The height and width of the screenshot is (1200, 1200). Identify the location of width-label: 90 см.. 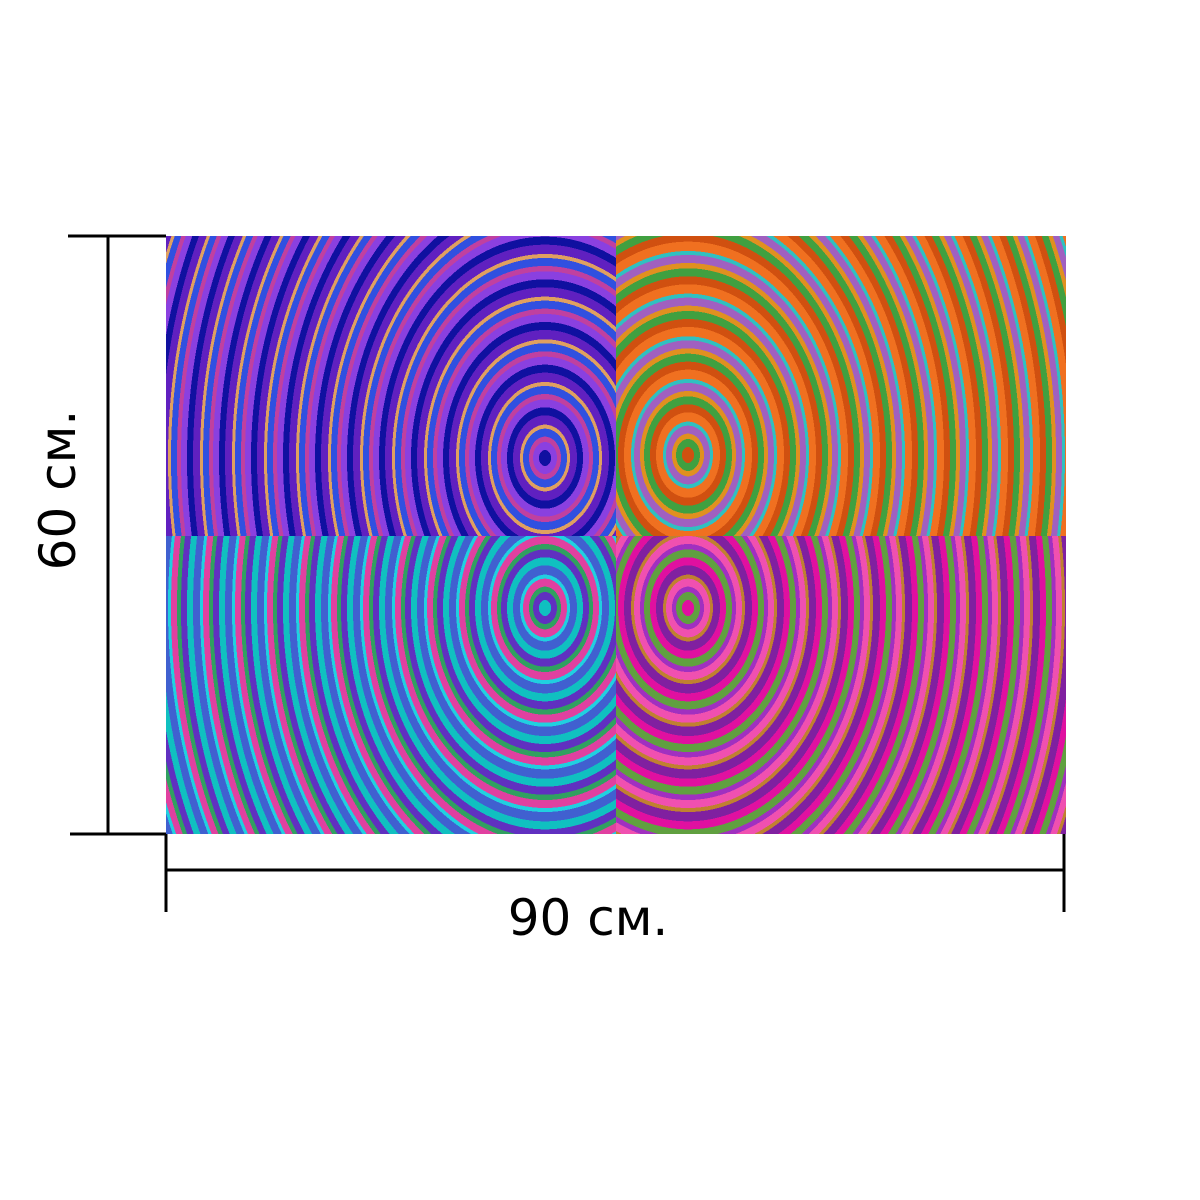
(588, 918).